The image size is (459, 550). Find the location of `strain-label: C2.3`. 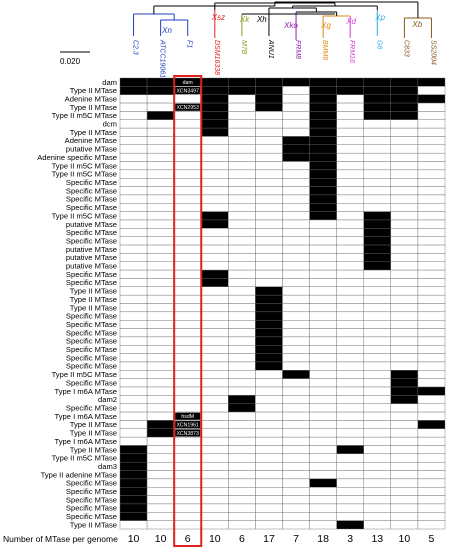

strain-label: C2.3 is located at coordinates (135, 47).